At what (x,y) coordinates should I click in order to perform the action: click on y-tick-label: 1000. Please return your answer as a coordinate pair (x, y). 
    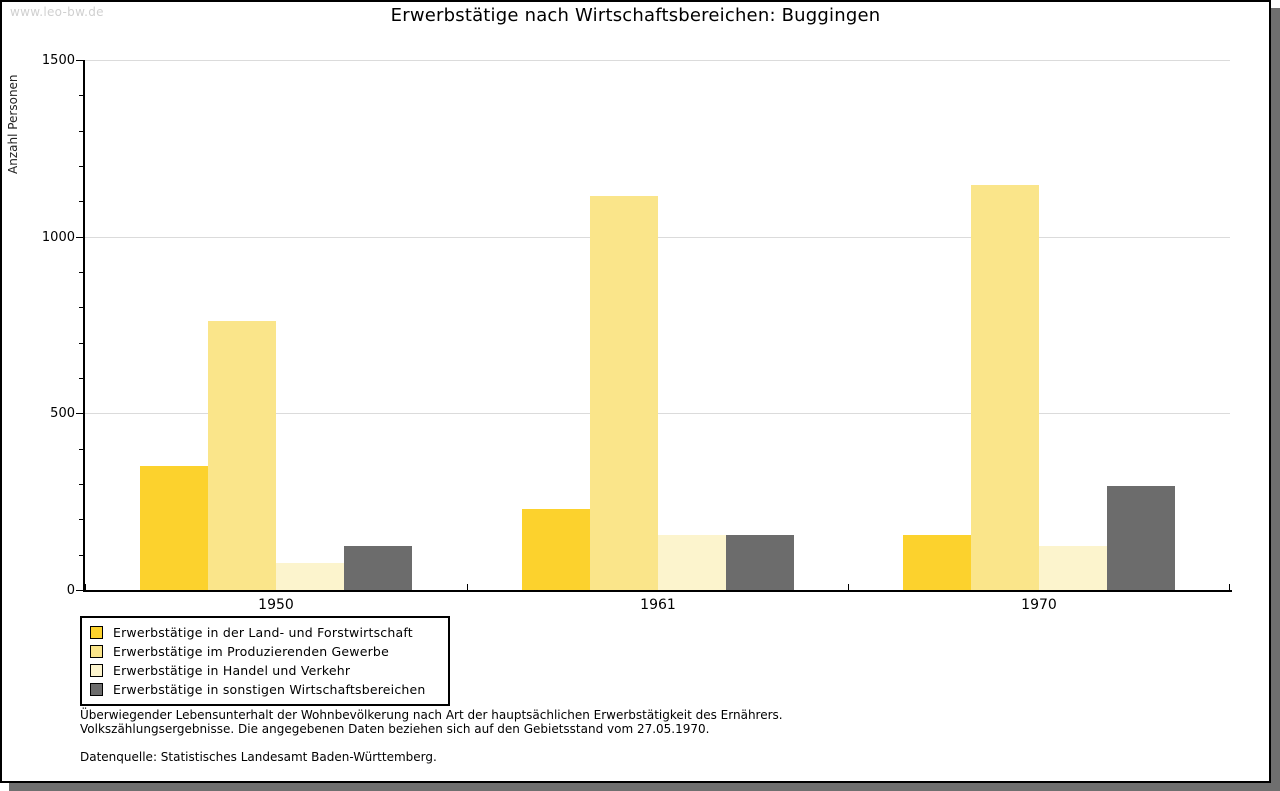
    Looking at the image, I should click on (58, 237).